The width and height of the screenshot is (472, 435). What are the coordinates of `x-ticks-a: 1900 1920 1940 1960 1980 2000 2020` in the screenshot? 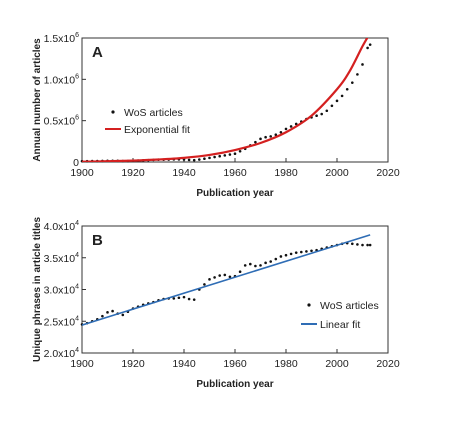 It's located at (235, 168).